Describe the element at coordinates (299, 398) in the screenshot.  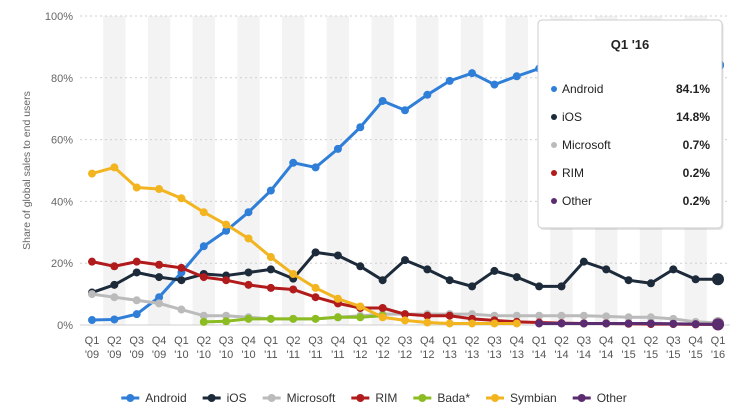
I see `legend-item-microsoft: Microsoft` at that location.